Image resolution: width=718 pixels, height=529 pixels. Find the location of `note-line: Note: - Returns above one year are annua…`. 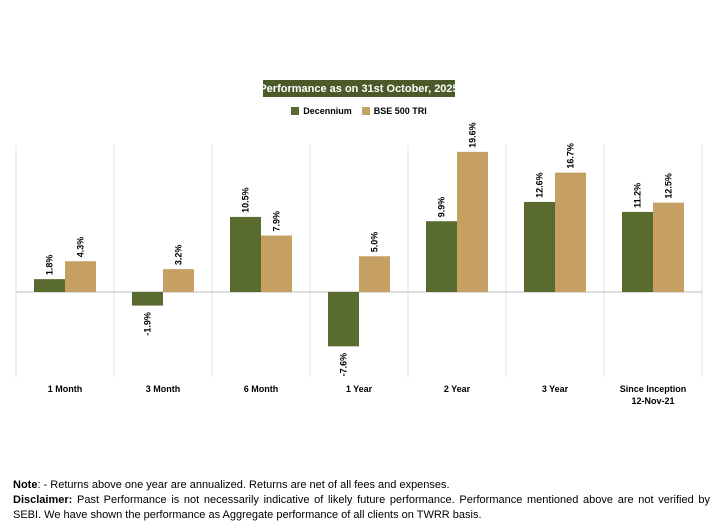

note-line: Note: - Returns above one year are annua… is located at coordinates (361, 485).